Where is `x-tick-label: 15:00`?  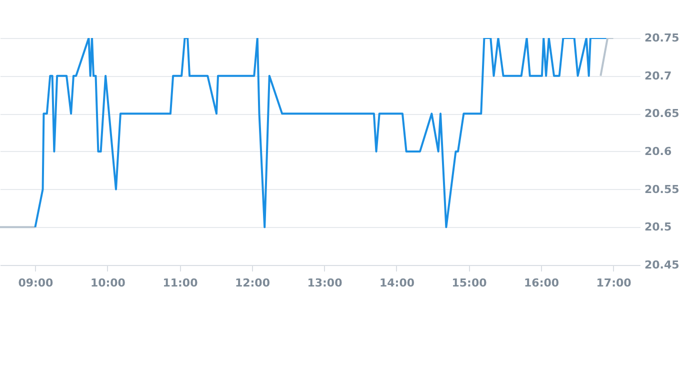 x-tick-label: 15:00 is located at coordinates (470, 283).